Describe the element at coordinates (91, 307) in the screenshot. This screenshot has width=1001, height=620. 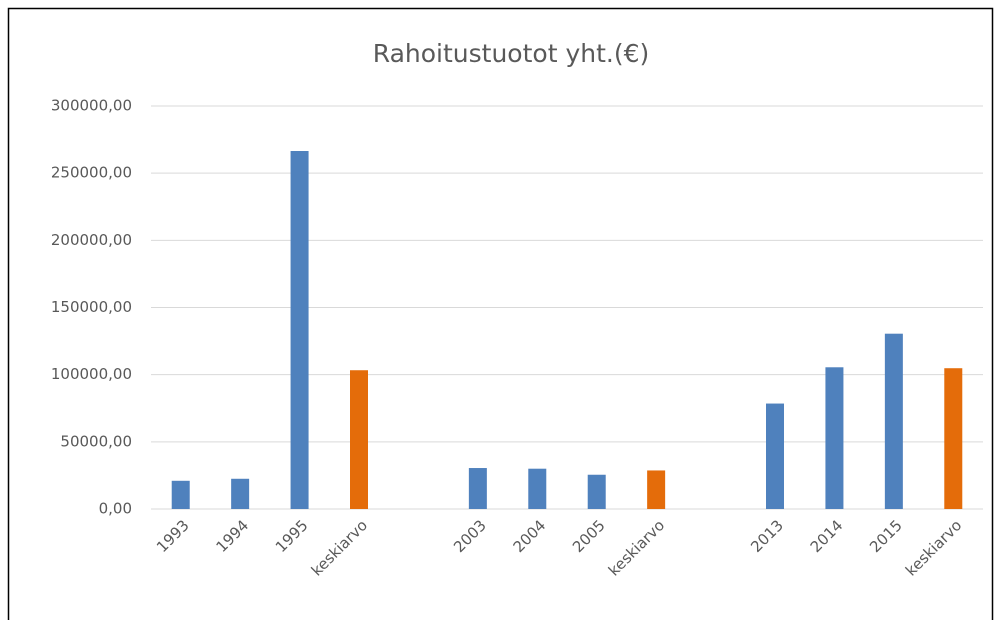
I see `y-tick-label: 150000,00` at that location.